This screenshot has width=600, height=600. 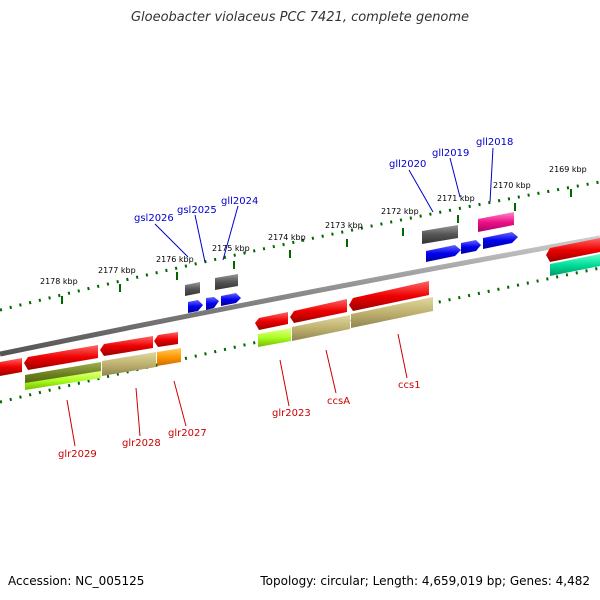 What do you see at coordinates (237, 390) in the screenshot?
I see `lower-leaders` at bounding box center [237, 390].